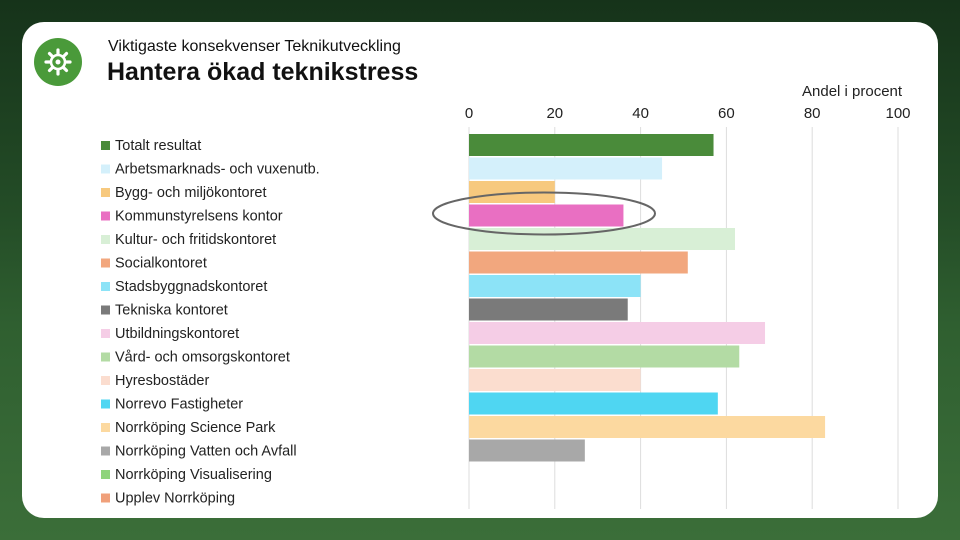  What do you see at coordinates (554, 113) in the screenshot?
I see `x-tick-label: 20` at bounding box center [554, 113].